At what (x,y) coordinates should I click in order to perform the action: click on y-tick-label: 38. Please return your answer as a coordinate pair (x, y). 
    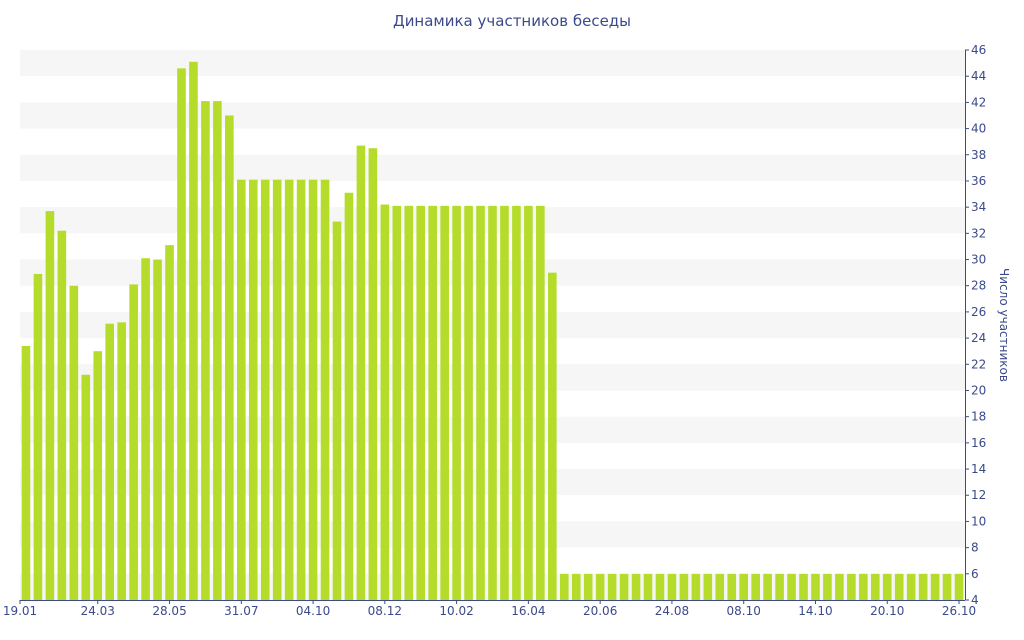
    Looking at the image, I should click on (978, 155).